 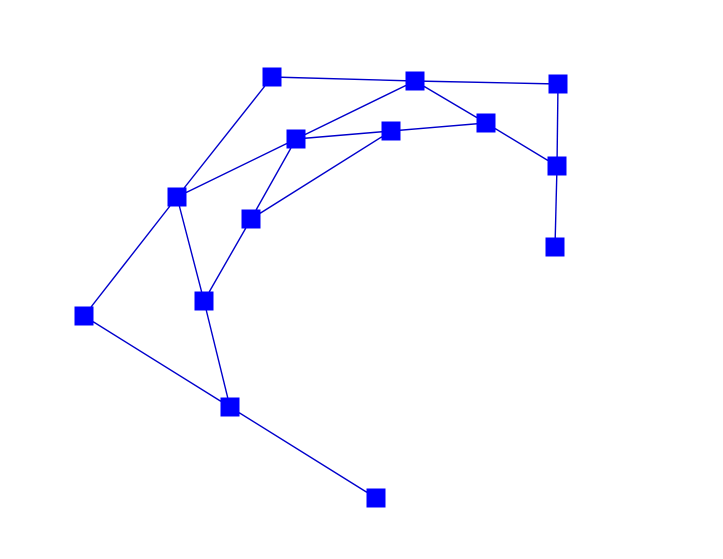 What do you see at coordinates (521, 144) in the screenshot?
I see `graph-edge-n11-n12` at bounding box center [521, 144].